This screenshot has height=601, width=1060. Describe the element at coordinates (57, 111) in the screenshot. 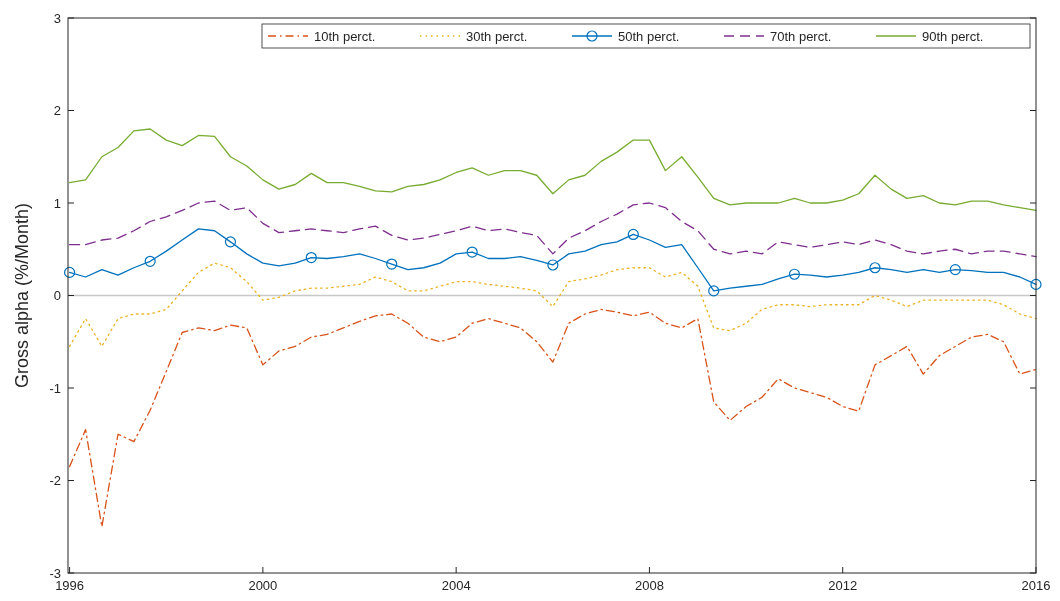

I see `y-tick-label: 2` at that location.